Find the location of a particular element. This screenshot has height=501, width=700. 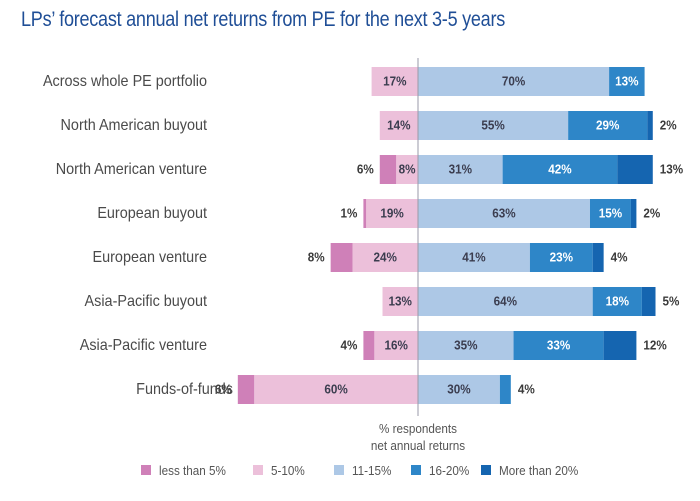

data-label: 70% is located at coordinates (513, 81).